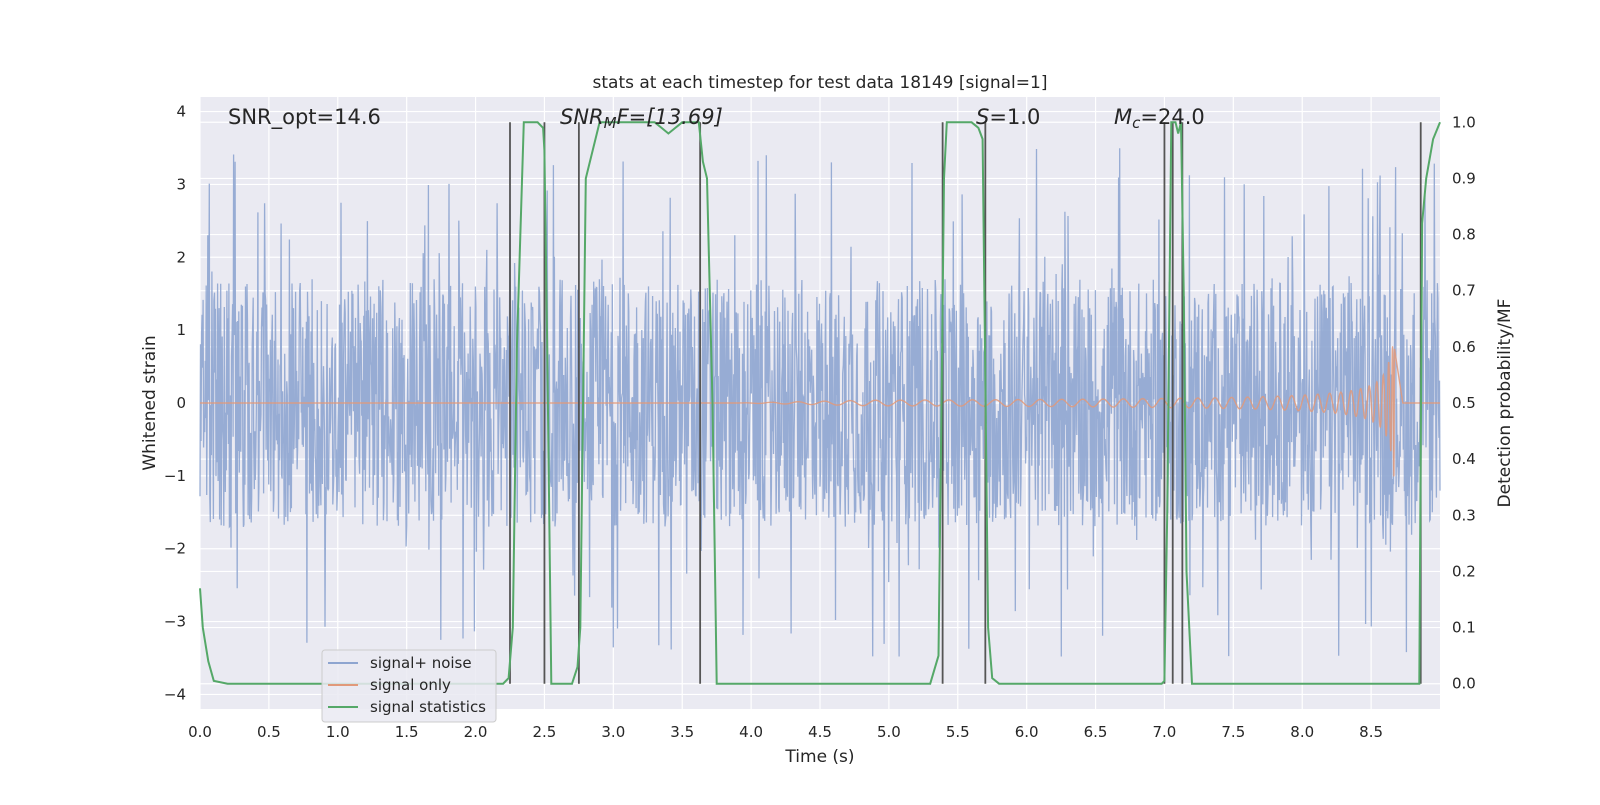  Describe the element at coordinates (175, 476) in the screenshot. I see `y-tick-label: −1` at that location.